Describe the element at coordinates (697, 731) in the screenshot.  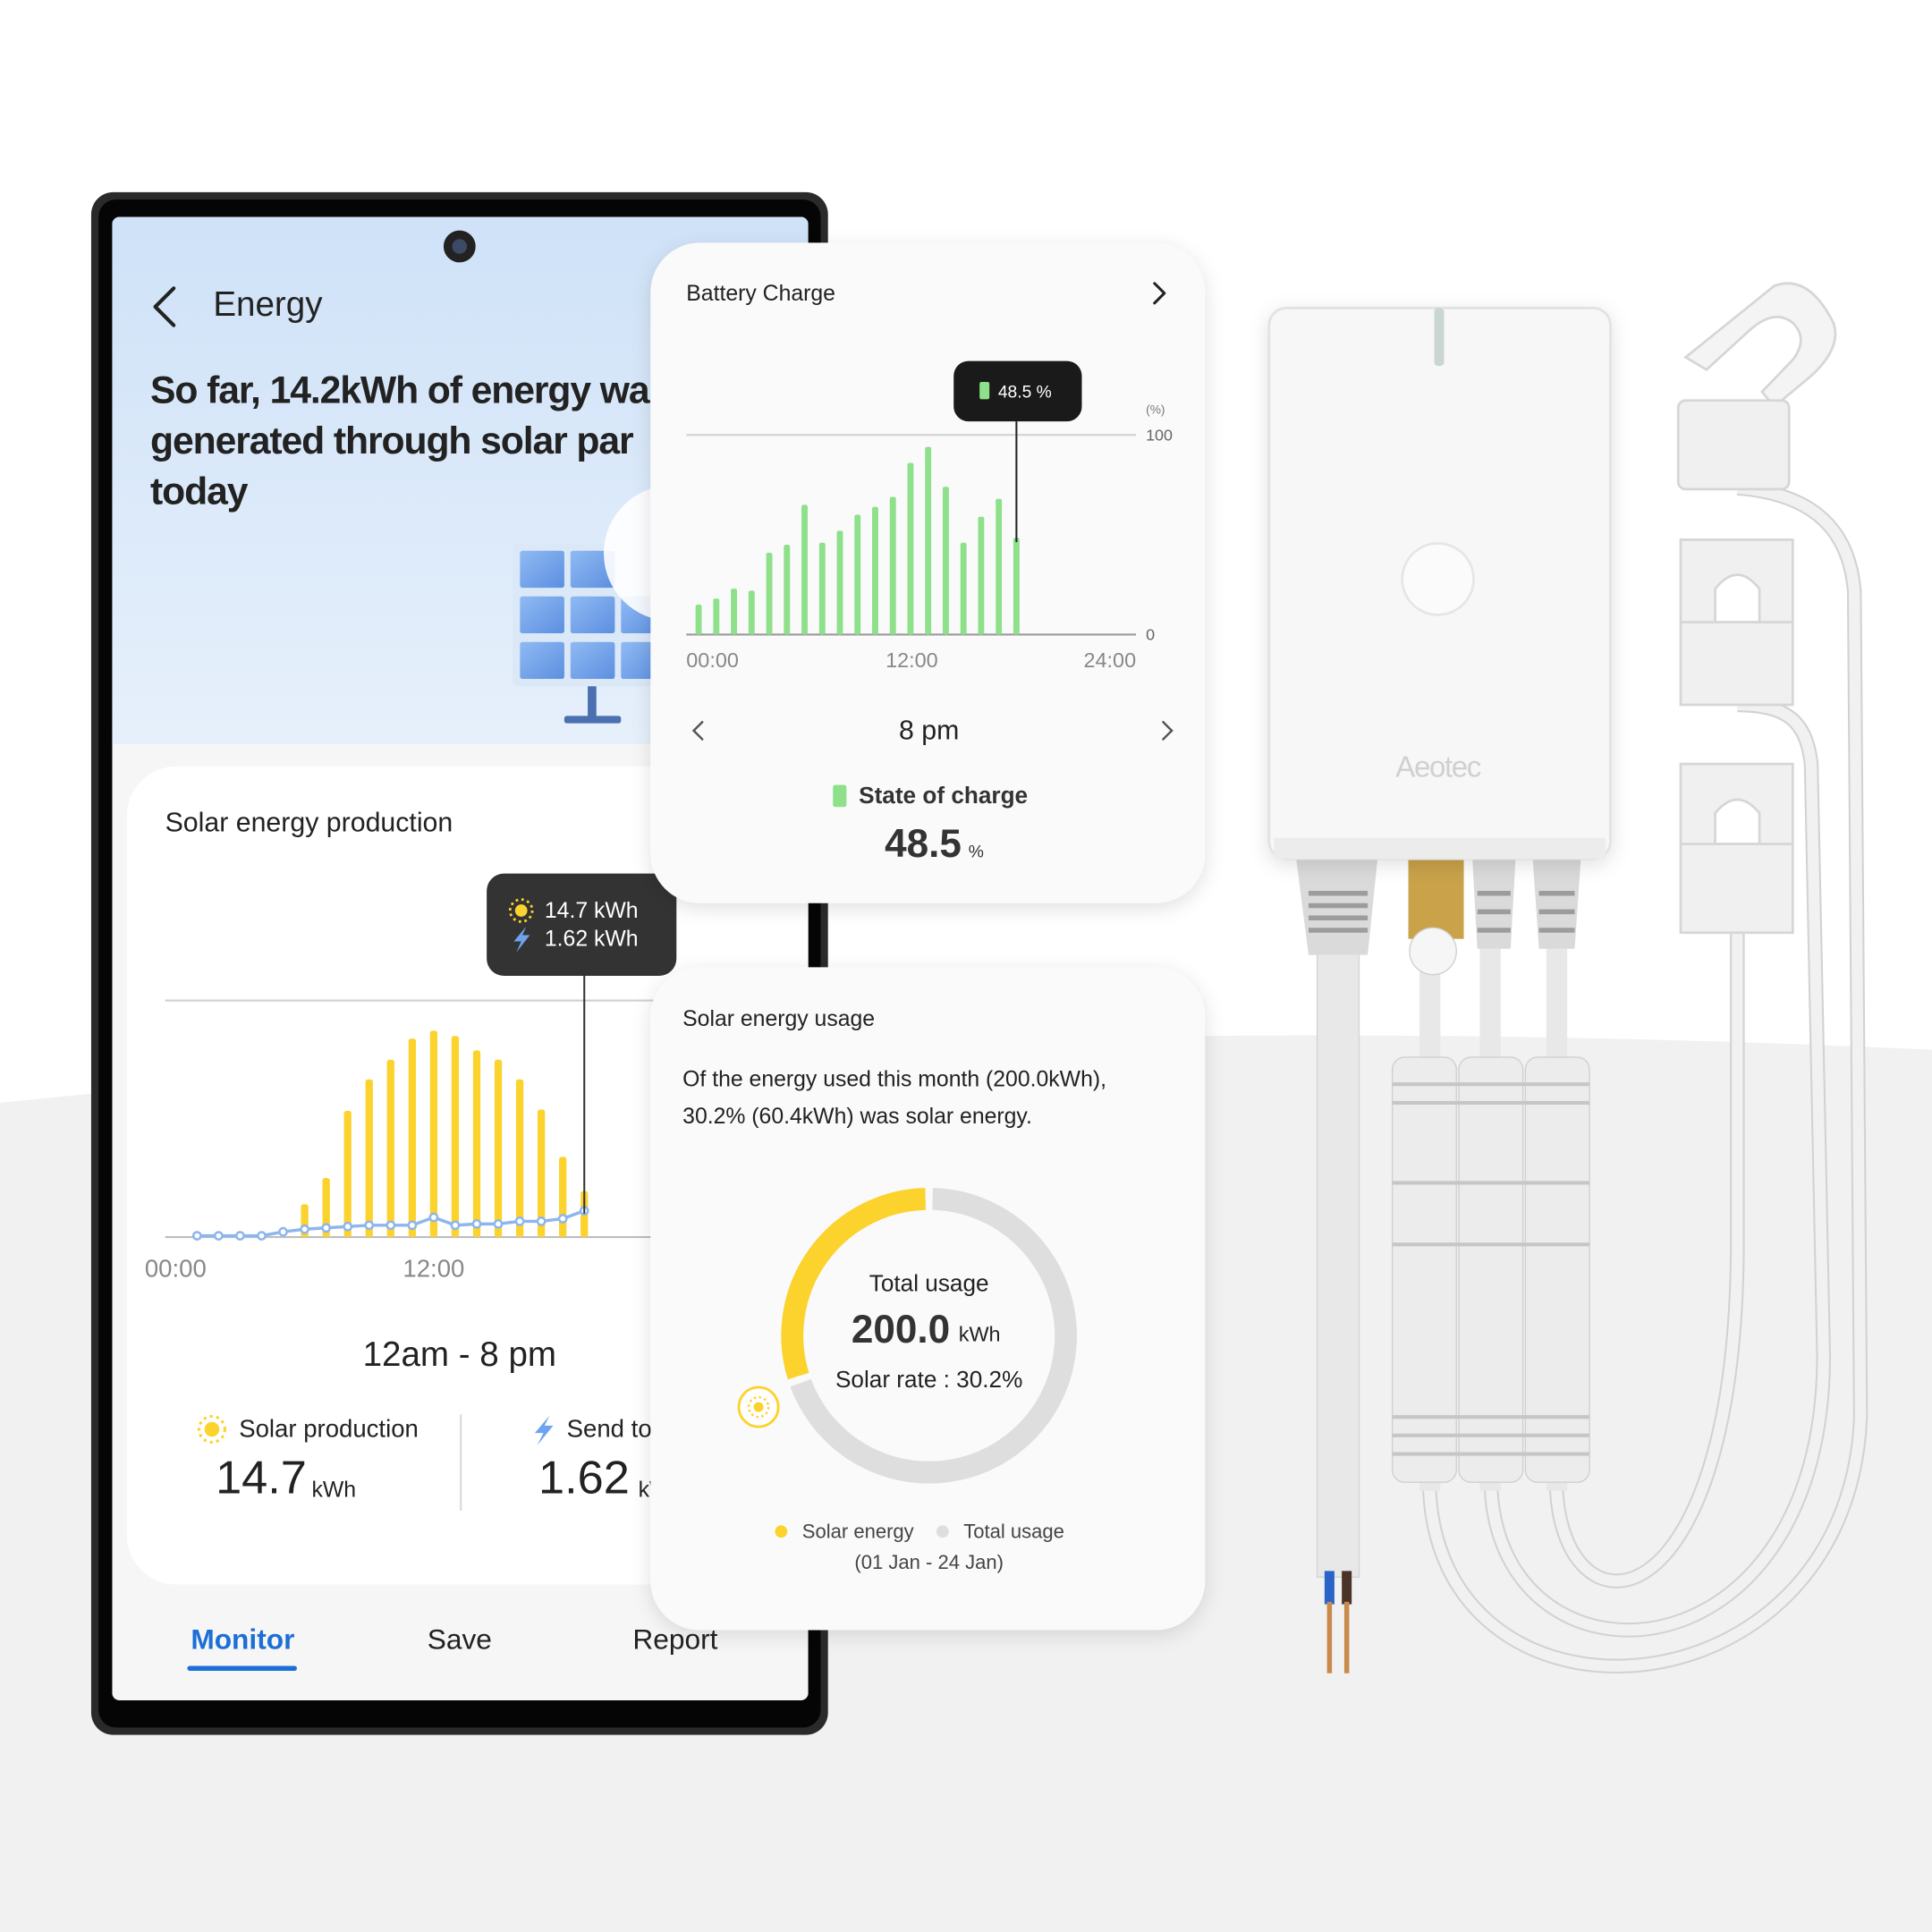
I see `prev-button` at that location.